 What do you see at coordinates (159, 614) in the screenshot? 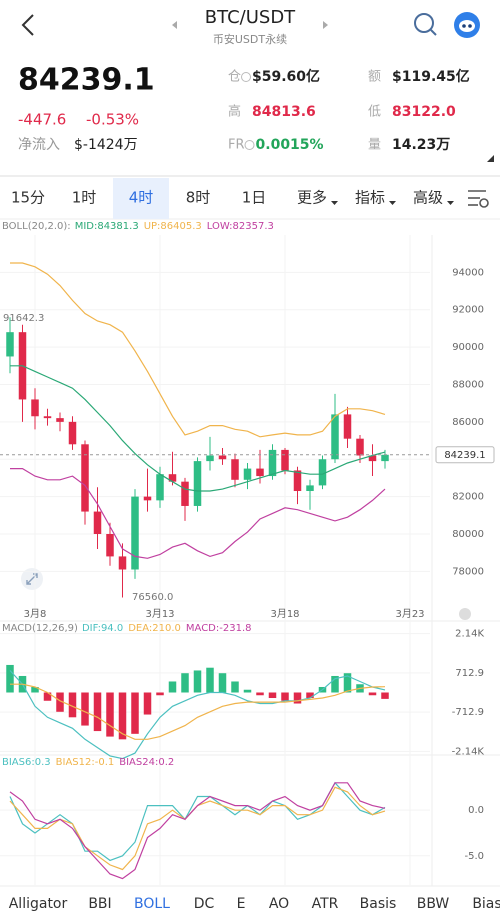
I see `x-tick-label: 3月13` at bounding box center [159, 614].